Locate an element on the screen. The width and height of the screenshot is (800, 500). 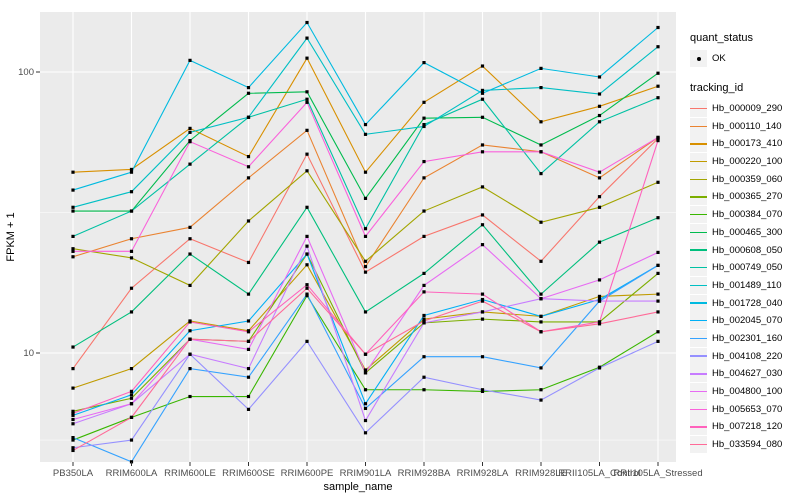
x-axis-title: sample_name is located at coordinates (357, 487).